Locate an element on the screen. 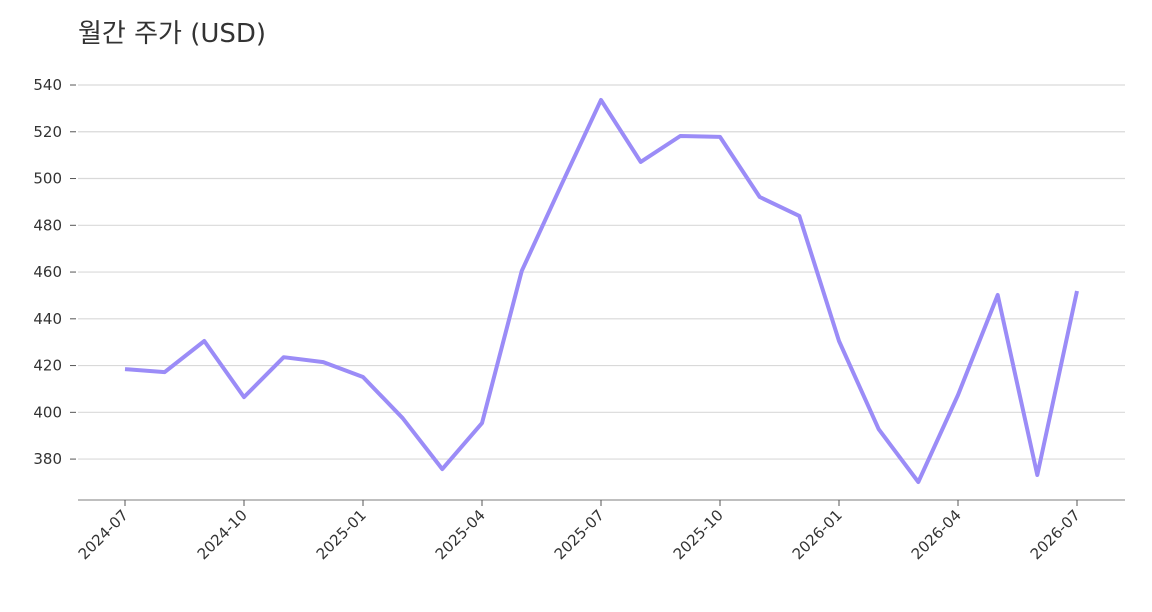  y-tick-label: 380 is located at coordinates (47, 459).